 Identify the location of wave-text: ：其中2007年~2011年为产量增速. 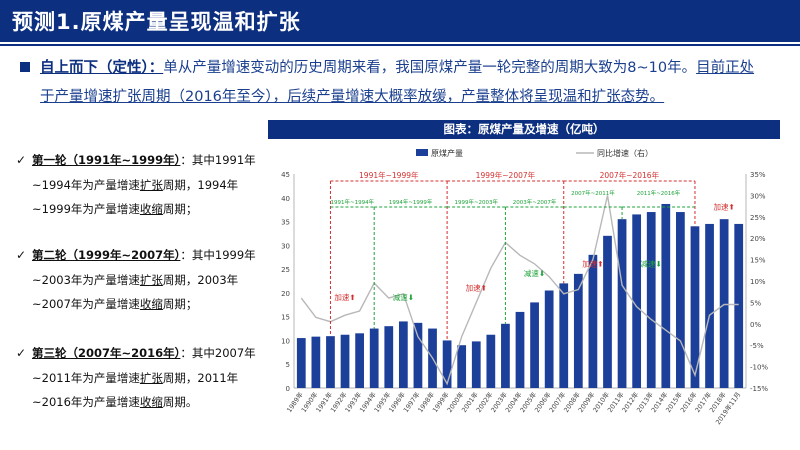
(144, 365).